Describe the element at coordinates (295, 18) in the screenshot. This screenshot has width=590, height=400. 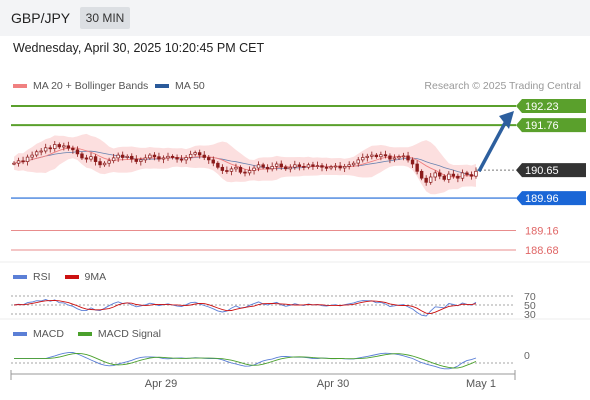
I see `top-bar: GBP/JPY 30 MIN` at that location.